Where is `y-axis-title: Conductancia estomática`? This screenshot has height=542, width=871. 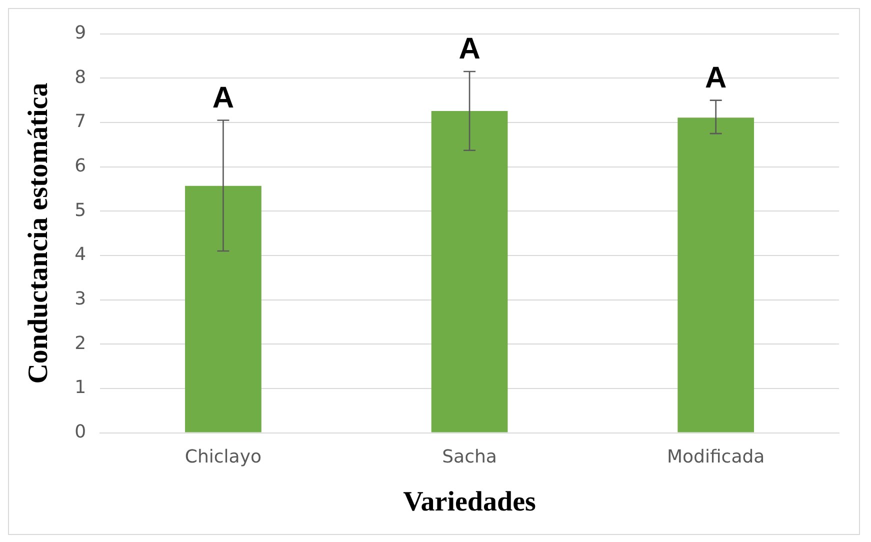 y-axis-title: Conductancia estomática is located at coordinates (38, 233).